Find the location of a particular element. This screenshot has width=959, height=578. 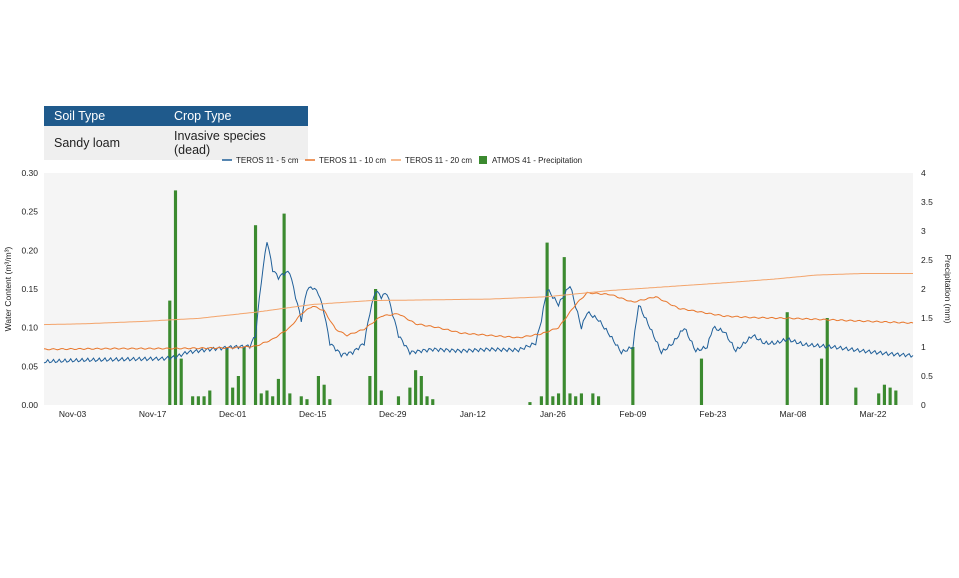

x-tick-label: Mar-22 is located at coordinates (873, 414).